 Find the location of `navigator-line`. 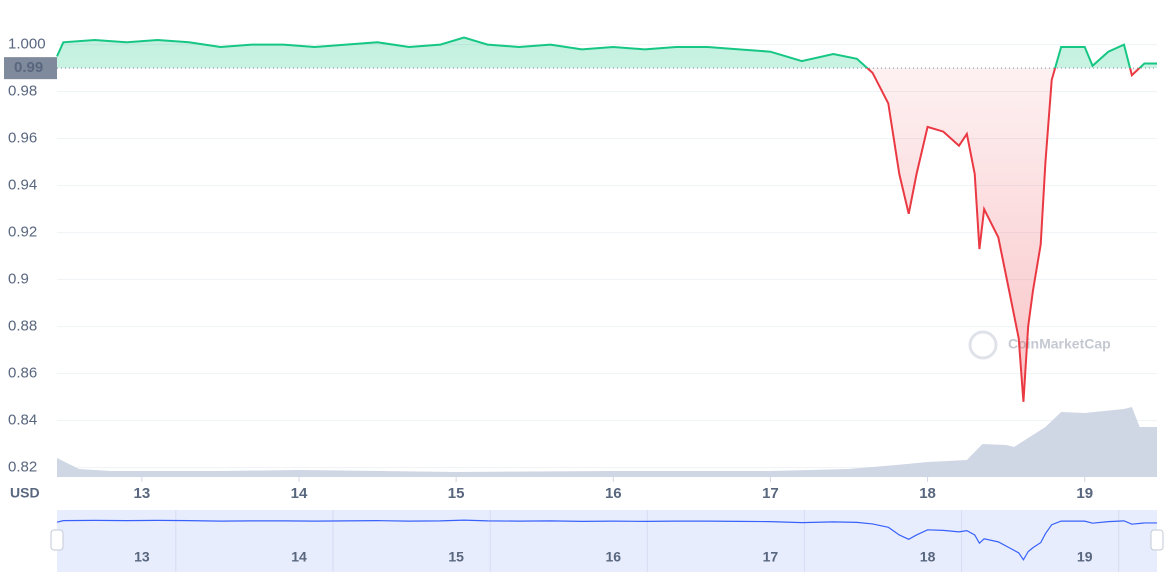

navigator-line is located at coordinates (606, 540).